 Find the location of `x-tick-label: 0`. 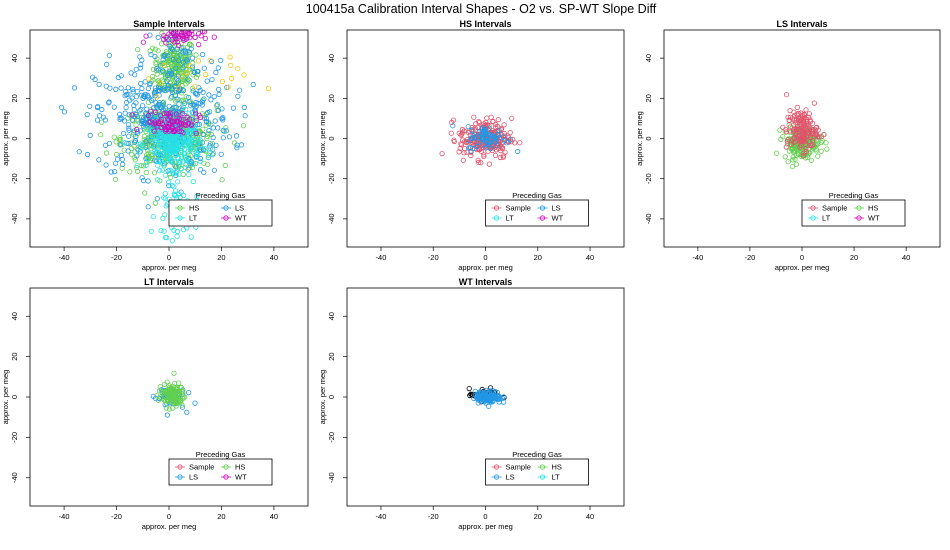

x-tick-label: 0 is located at coordinates (169, 516).